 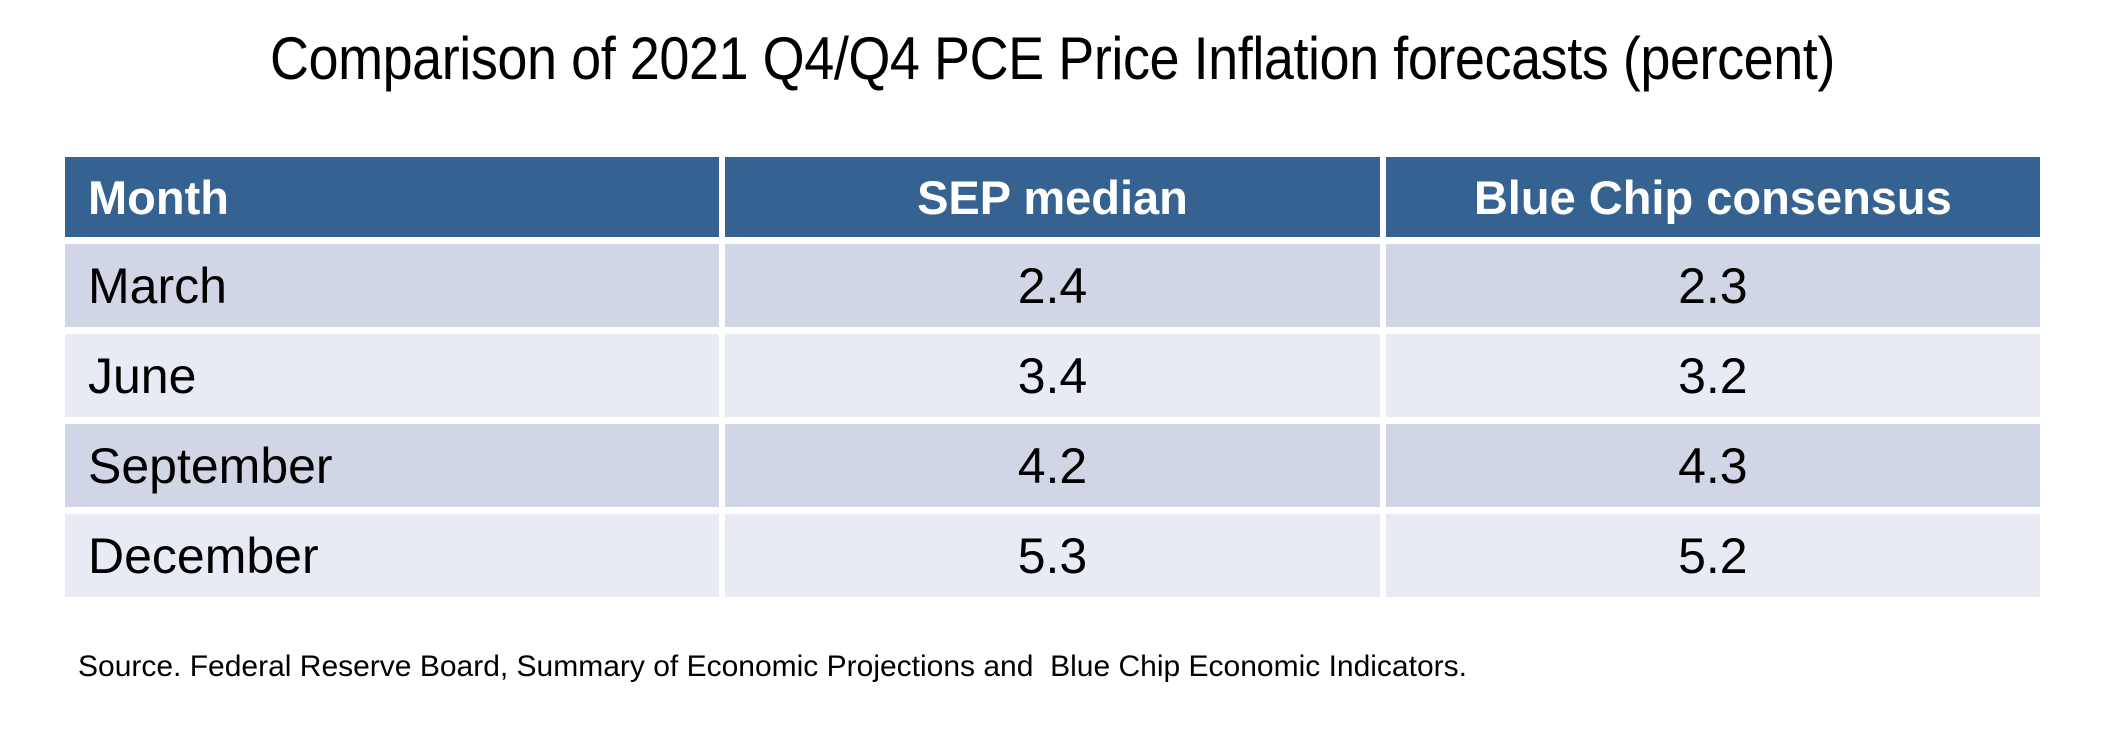 I want to click on cell-june-bluechip: 3.2, so click(x=1712, y=375).